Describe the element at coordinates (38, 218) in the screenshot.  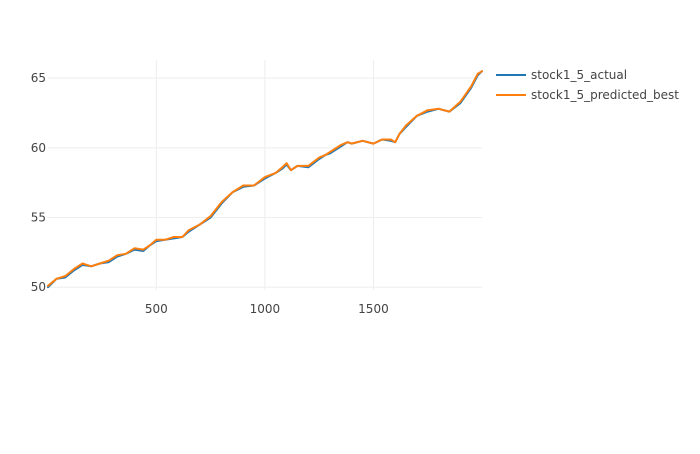
I see `y-tick-label: 55` at that location.